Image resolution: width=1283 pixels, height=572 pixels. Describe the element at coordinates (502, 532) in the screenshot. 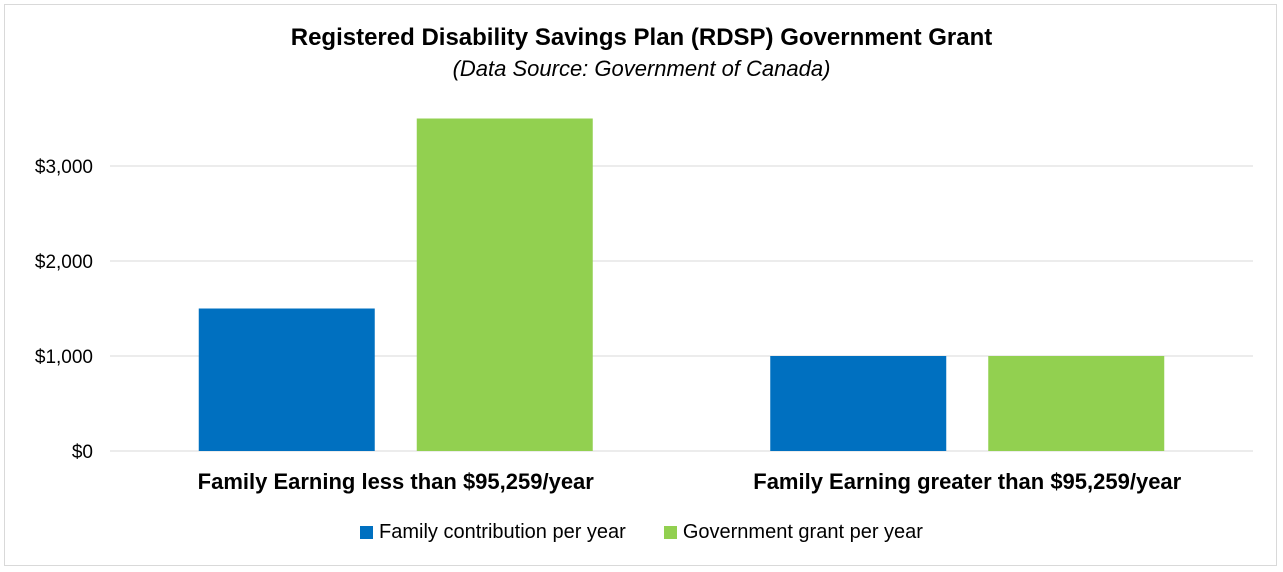

I see `legend-label-family-contribution: Family contribution per year` at that location.